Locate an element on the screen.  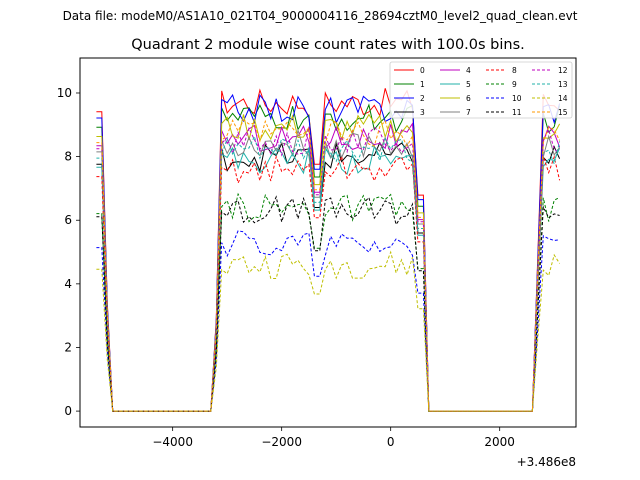
x-tick-label: −4000 is located at coordinates (172, 442).